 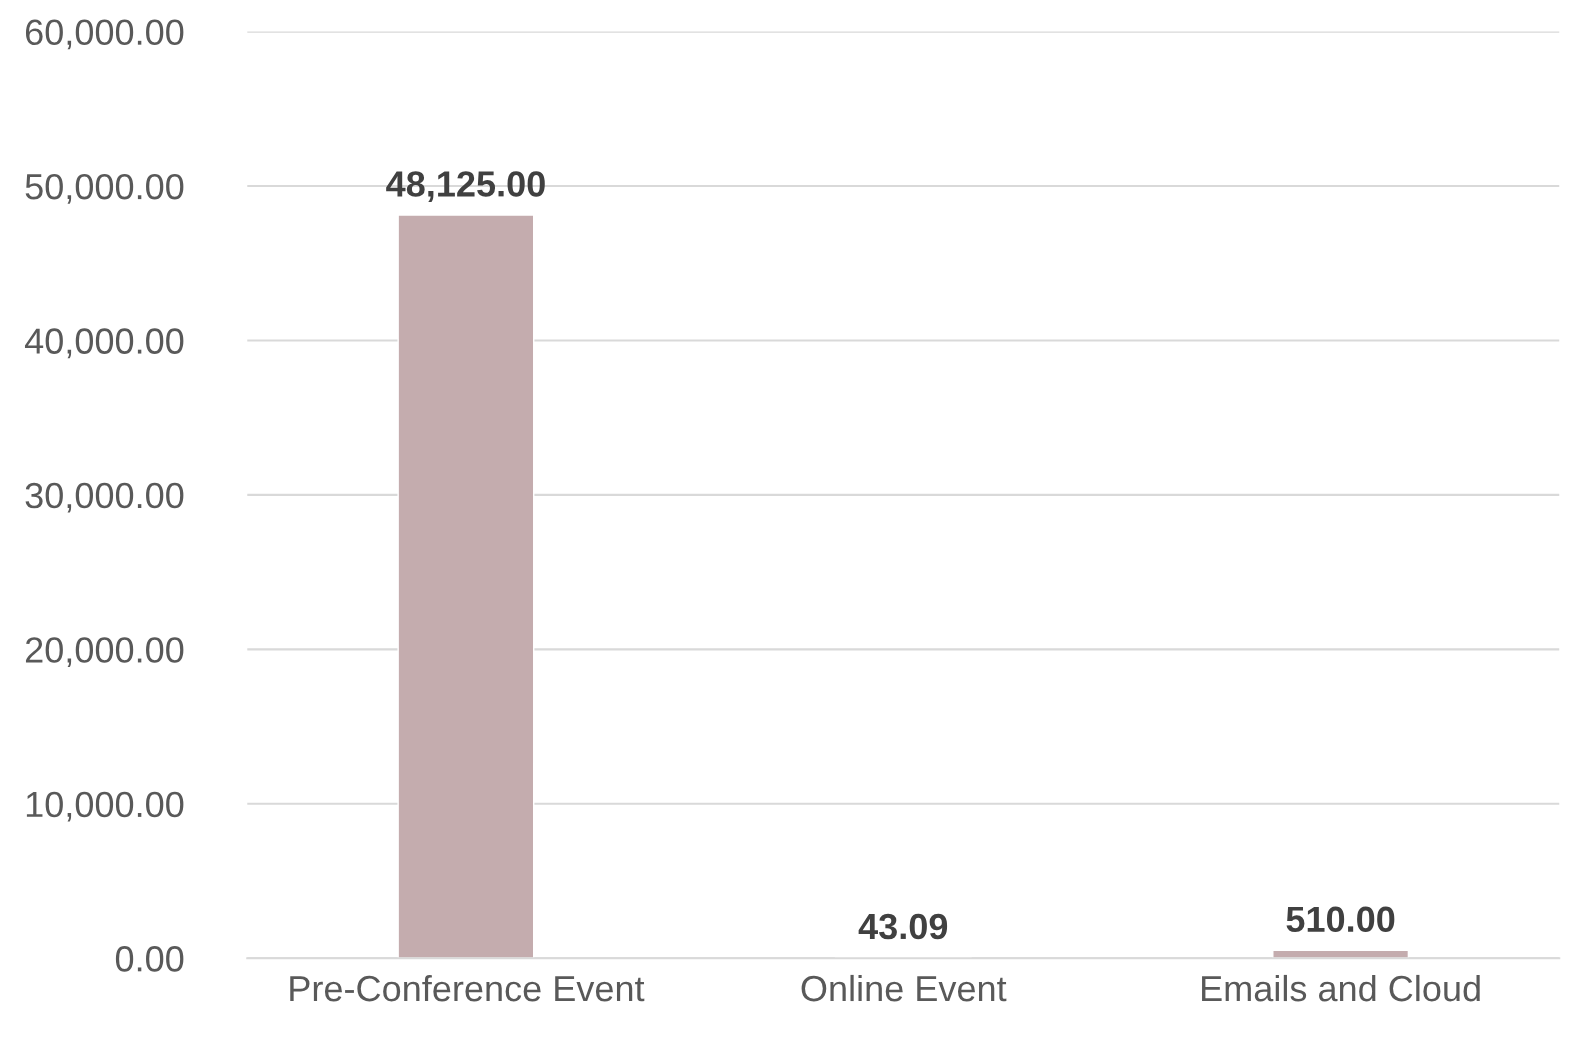 What do you see at coordinates (149, 959) in the screenshot?
I see `y-tick-label: 0.00` at bounding box center [149, 959].